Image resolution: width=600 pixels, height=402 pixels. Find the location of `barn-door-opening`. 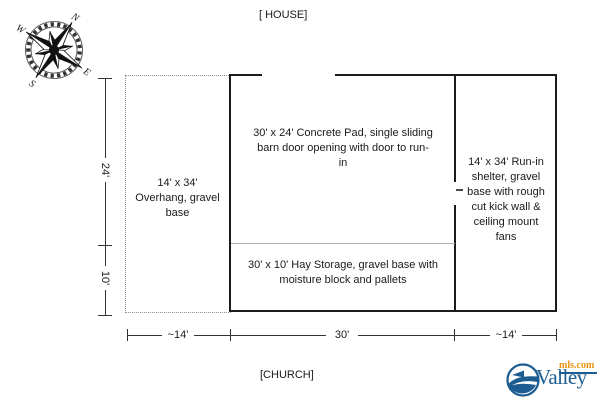

barn-door-opening is located at coordinates (298, 75).